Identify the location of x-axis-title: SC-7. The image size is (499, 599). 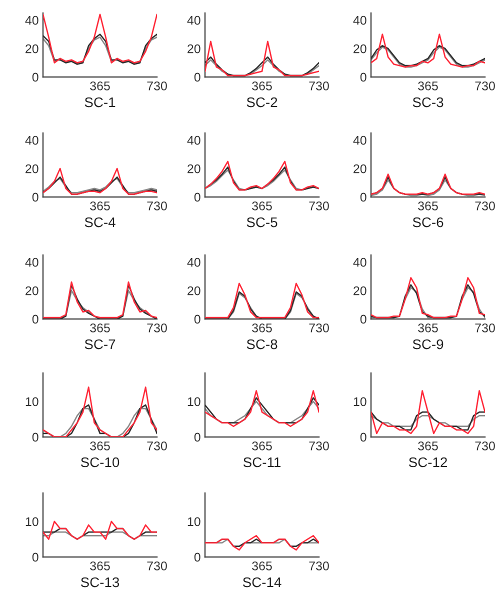
(100, 344).